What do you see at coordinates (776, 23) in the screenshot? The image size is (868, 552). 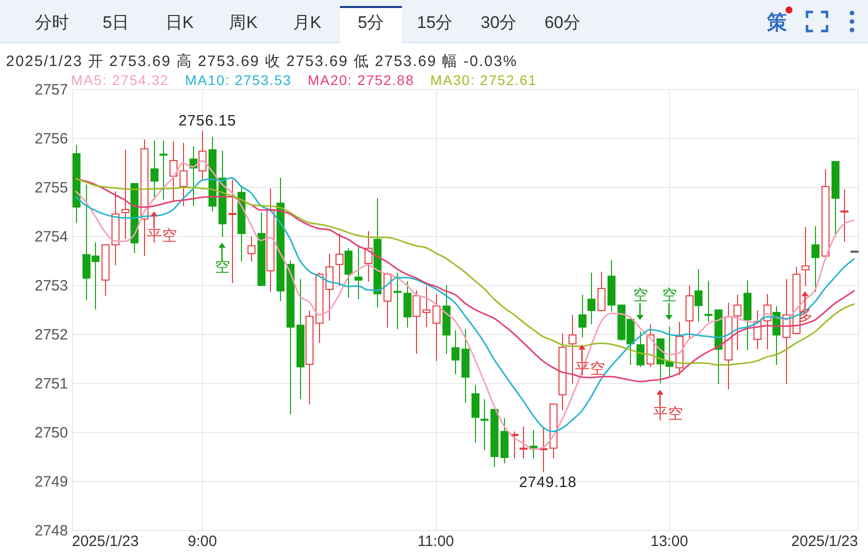 I see `text: 策` at bounding box center [776, 23].